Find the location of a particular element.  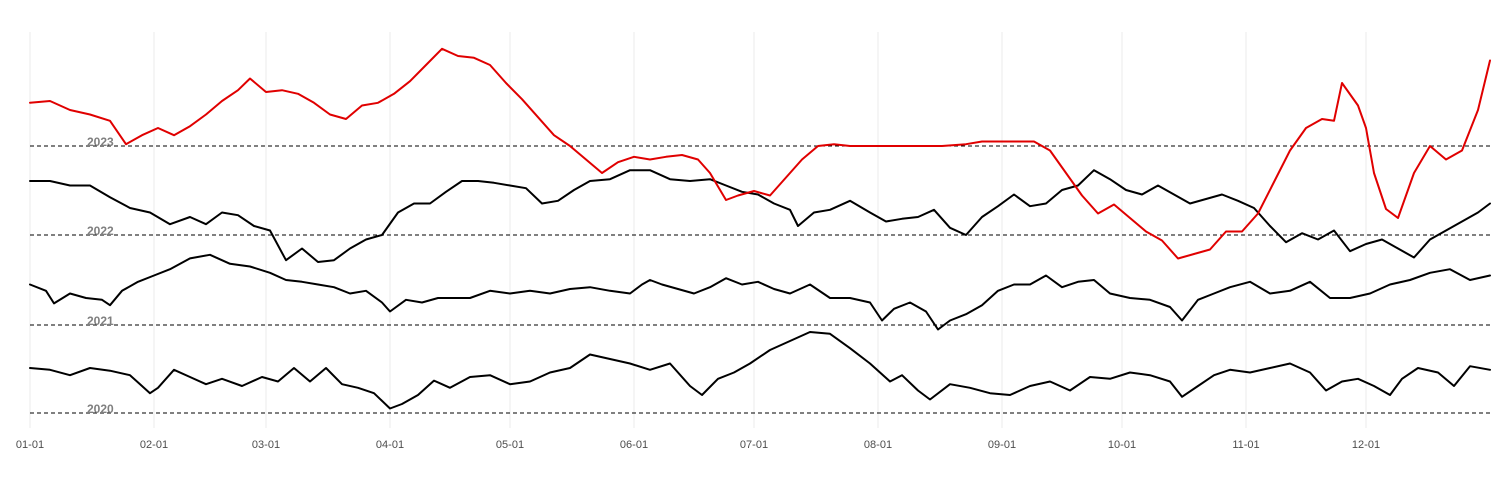

baseline-label-2020: 2020 is located at coordinates (100, 409).